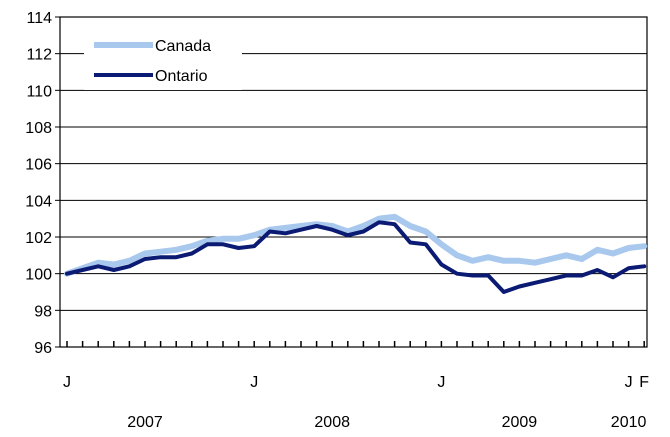 This screenshot has height=437, width=670. I want to click on year-label: 2007, so click(145, 422).